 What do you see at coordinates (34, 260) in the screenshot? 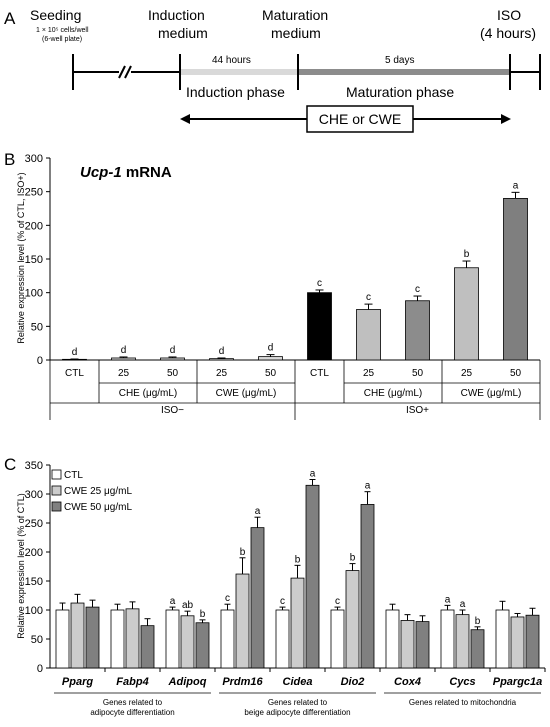
I see `y-tick-label: 150` at bounding box center [34, 260].